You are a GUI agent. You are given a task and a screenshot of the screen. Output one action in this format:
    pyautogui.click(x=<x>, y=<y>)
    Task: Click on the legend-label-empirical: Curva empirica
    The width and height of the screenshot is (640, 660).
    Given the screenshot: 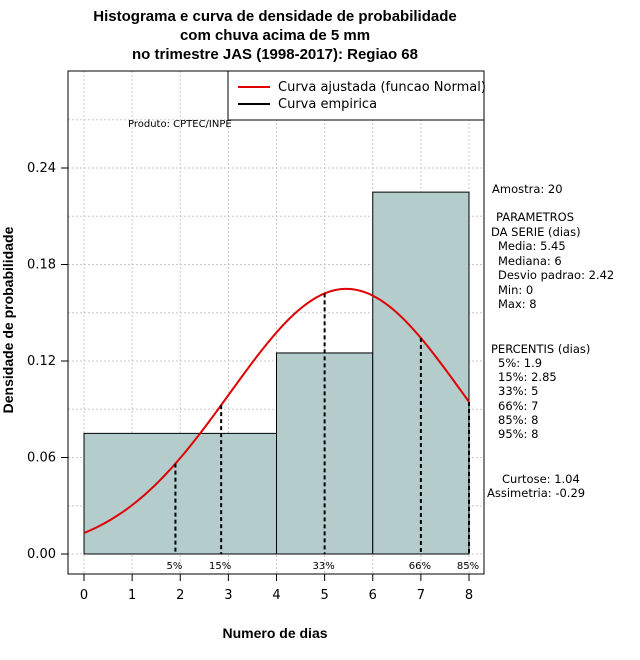 What is the action you would take?
    pyautogui.click(x=327, y=104)
    